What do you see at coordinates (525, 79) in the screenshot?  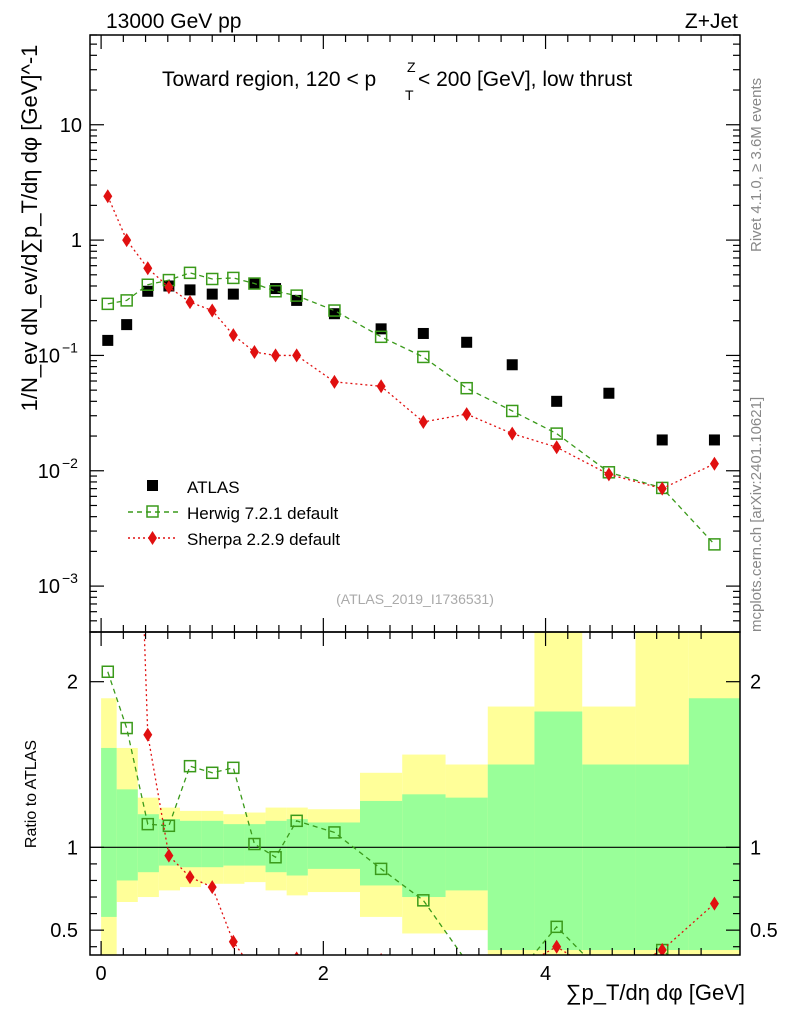 I see `plot-title-rest: < 200 [GeV], low thrust` at bounding box center [525, 79].